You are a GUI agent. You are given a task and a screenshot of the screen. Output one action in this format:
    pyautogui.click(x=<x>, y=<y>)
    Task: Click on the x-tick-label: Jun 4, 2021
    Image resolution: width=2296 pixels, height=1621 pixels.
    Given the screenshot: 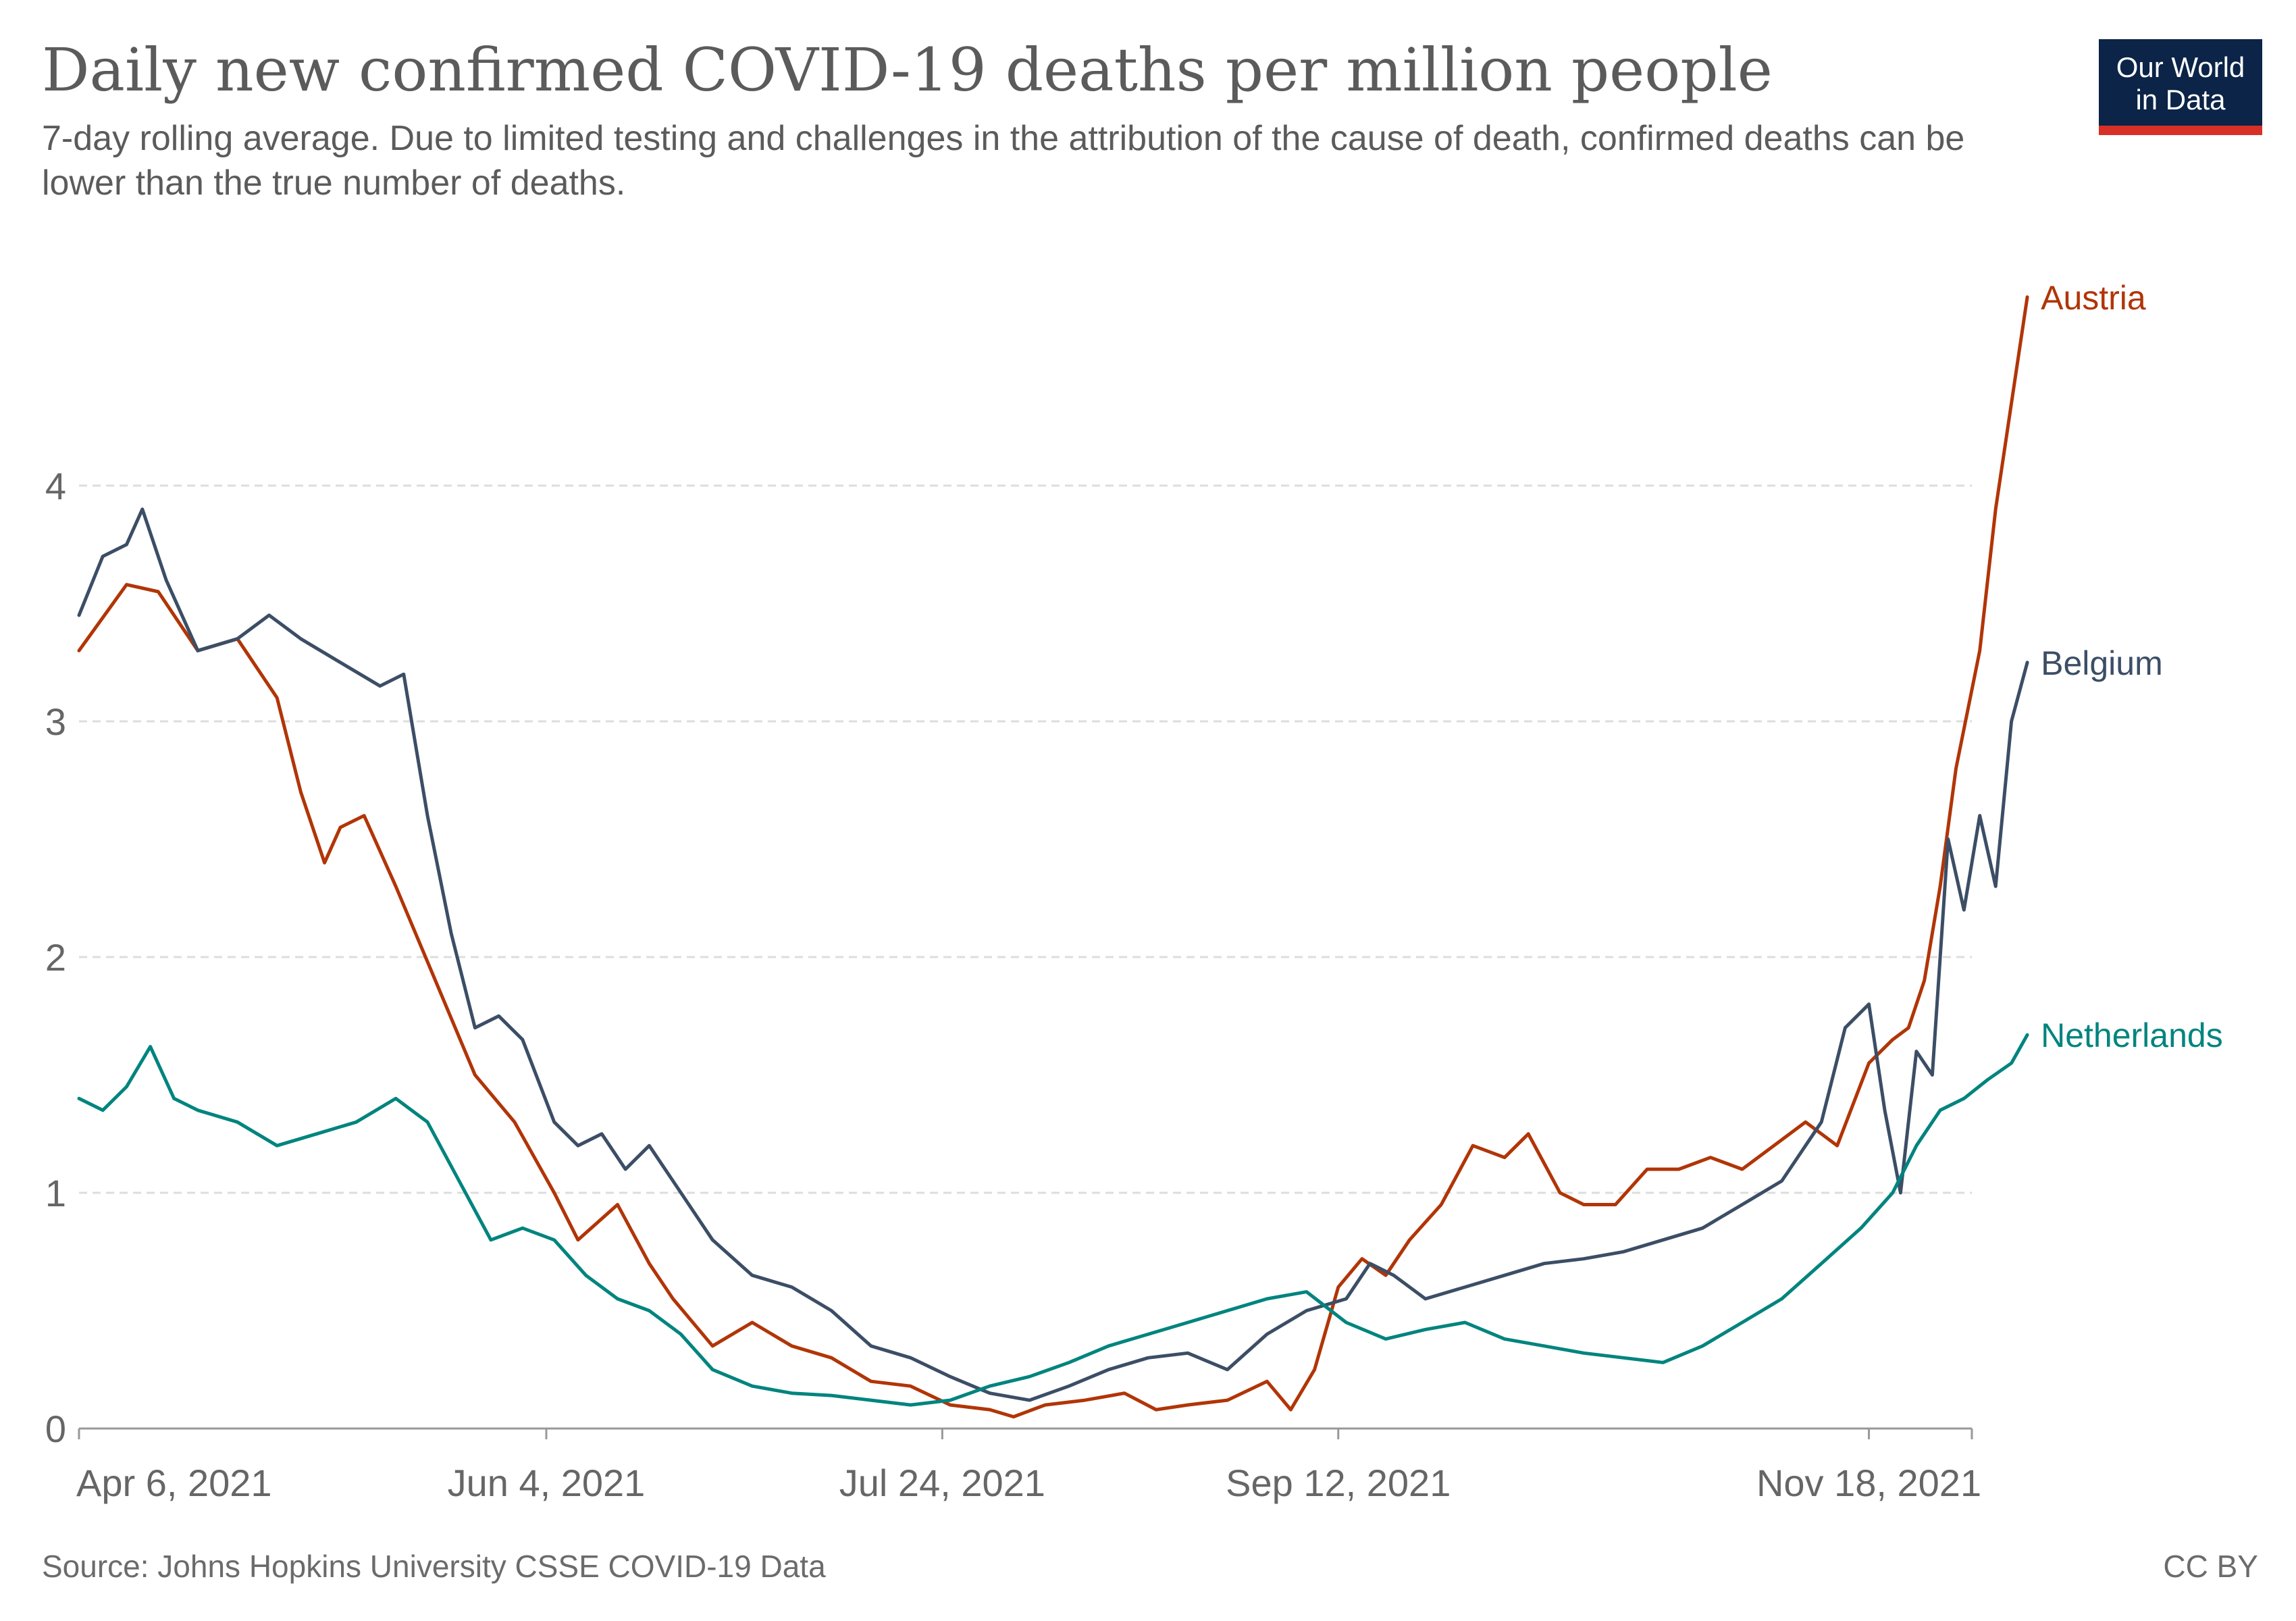 What is the action you would take?
    pyautogui.click(x=547, y=1483)
    